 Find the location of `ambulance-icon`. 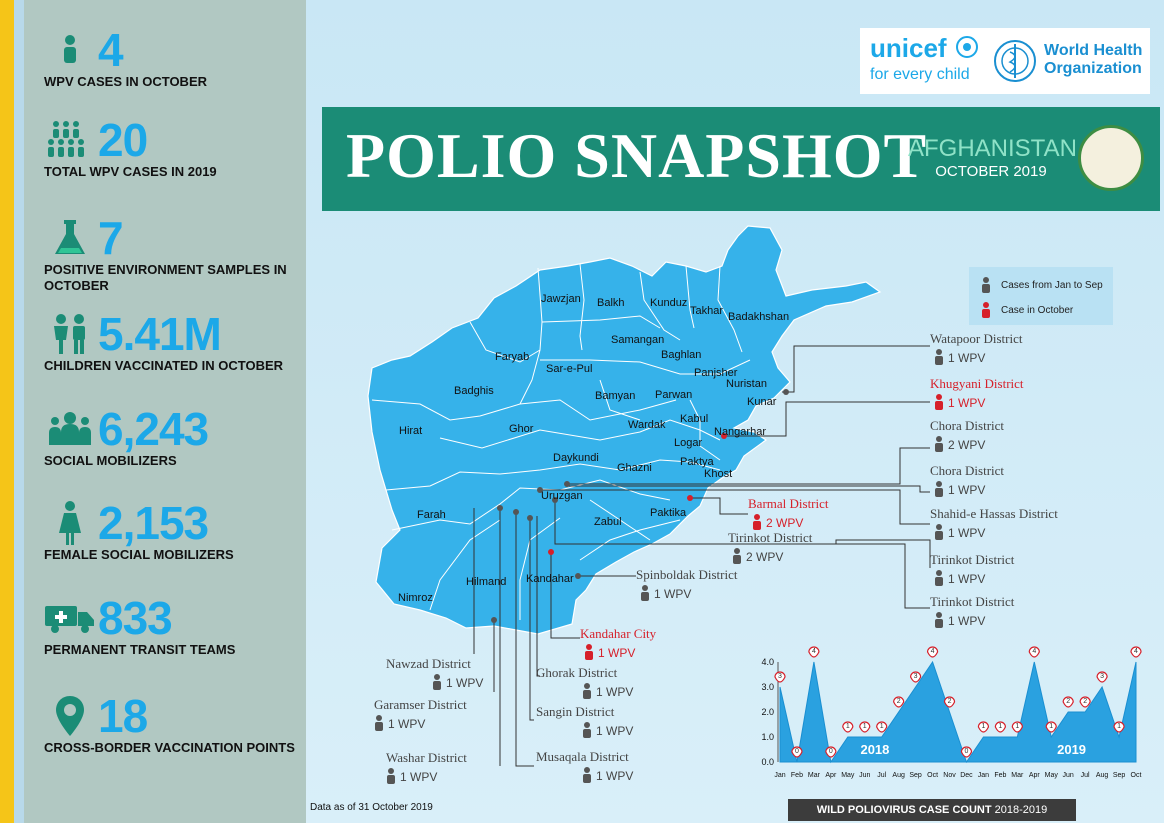

ambulance-icon is located at coordinates (70, 618).